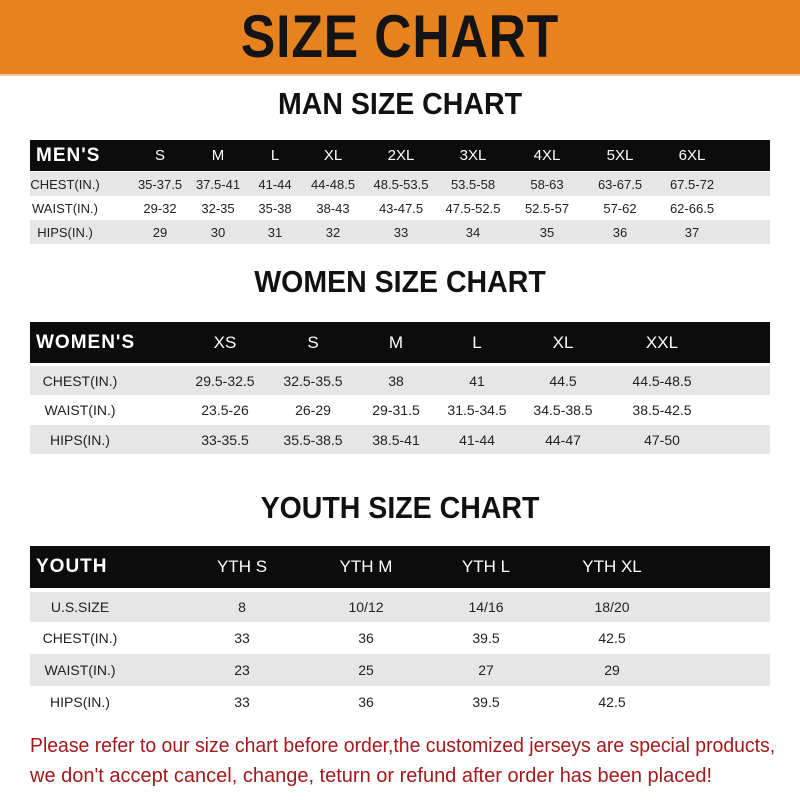  Describe the element at coordinates (692, 208) in the screenshot. I see `table-cell: 62-66.5` at that location.